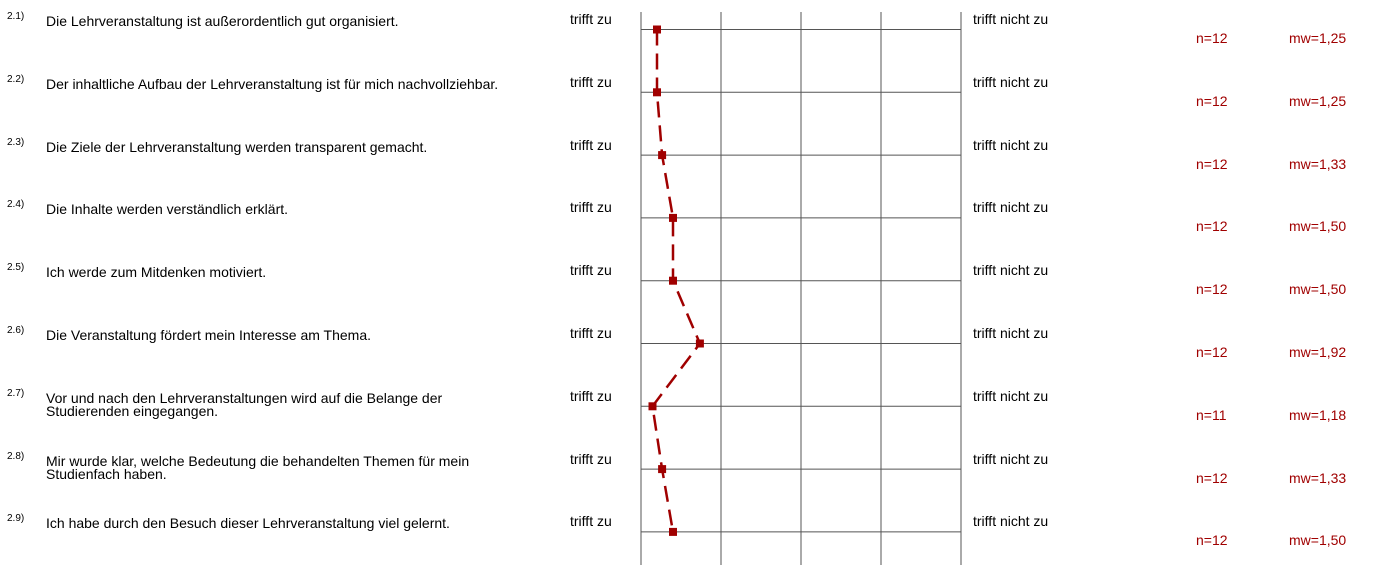 This screenshot has height=565, width=1375. Describe the element at coordinates (16, 330) in the screenshot. I see `item-number: 2.6)` at that location.